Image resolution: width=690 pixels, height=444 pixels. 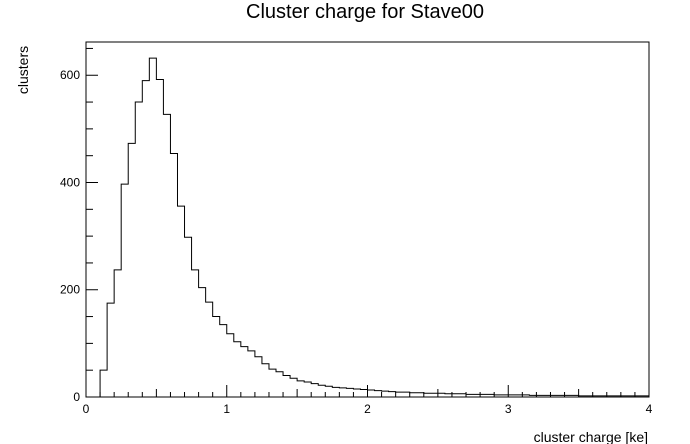 What do you see at coordinates (23, 70) in the screenshot?
I see `y-axis-label: clusters` at bounding box center [23, 70].